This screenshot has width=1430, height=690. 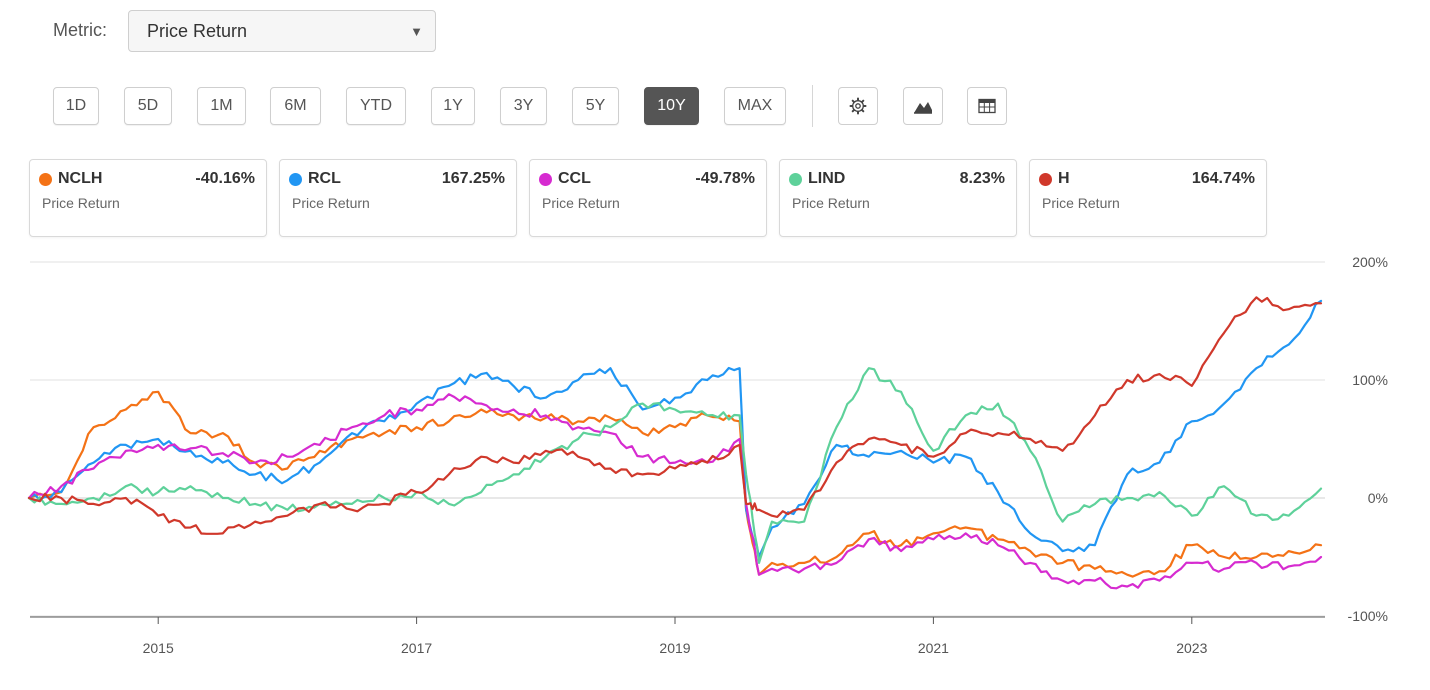 I want to click on range-5y-button: 5Y, so click(x=595, y=106).